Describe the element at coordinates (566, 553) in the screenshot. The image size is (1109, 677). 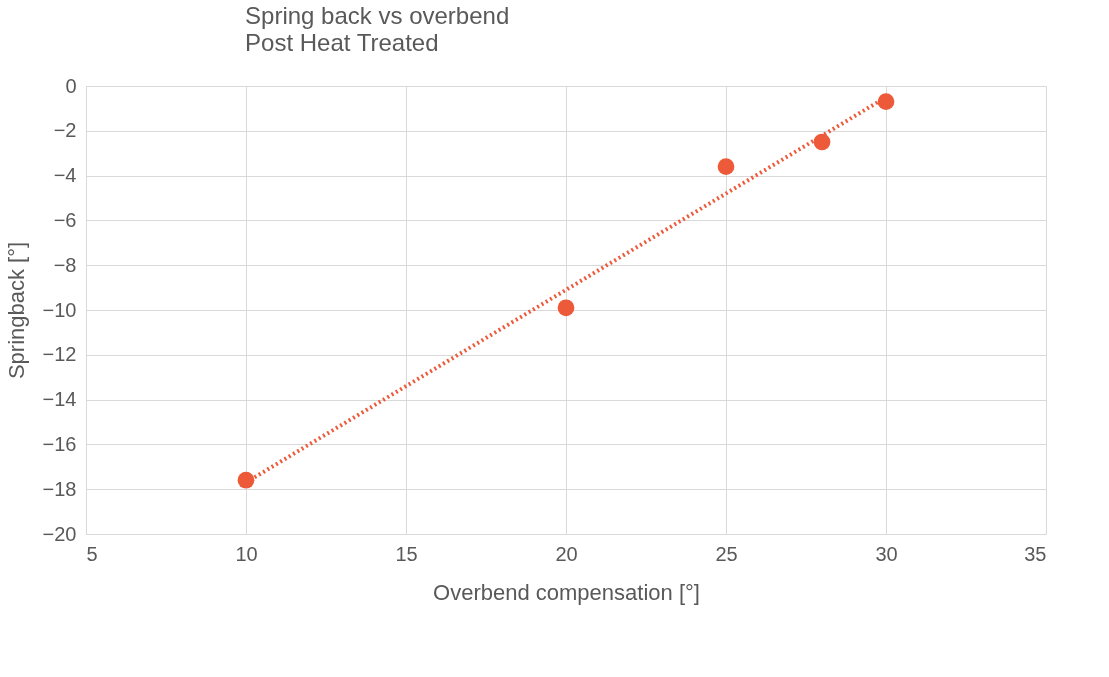
I see `x-tick-label: 20` at that location.